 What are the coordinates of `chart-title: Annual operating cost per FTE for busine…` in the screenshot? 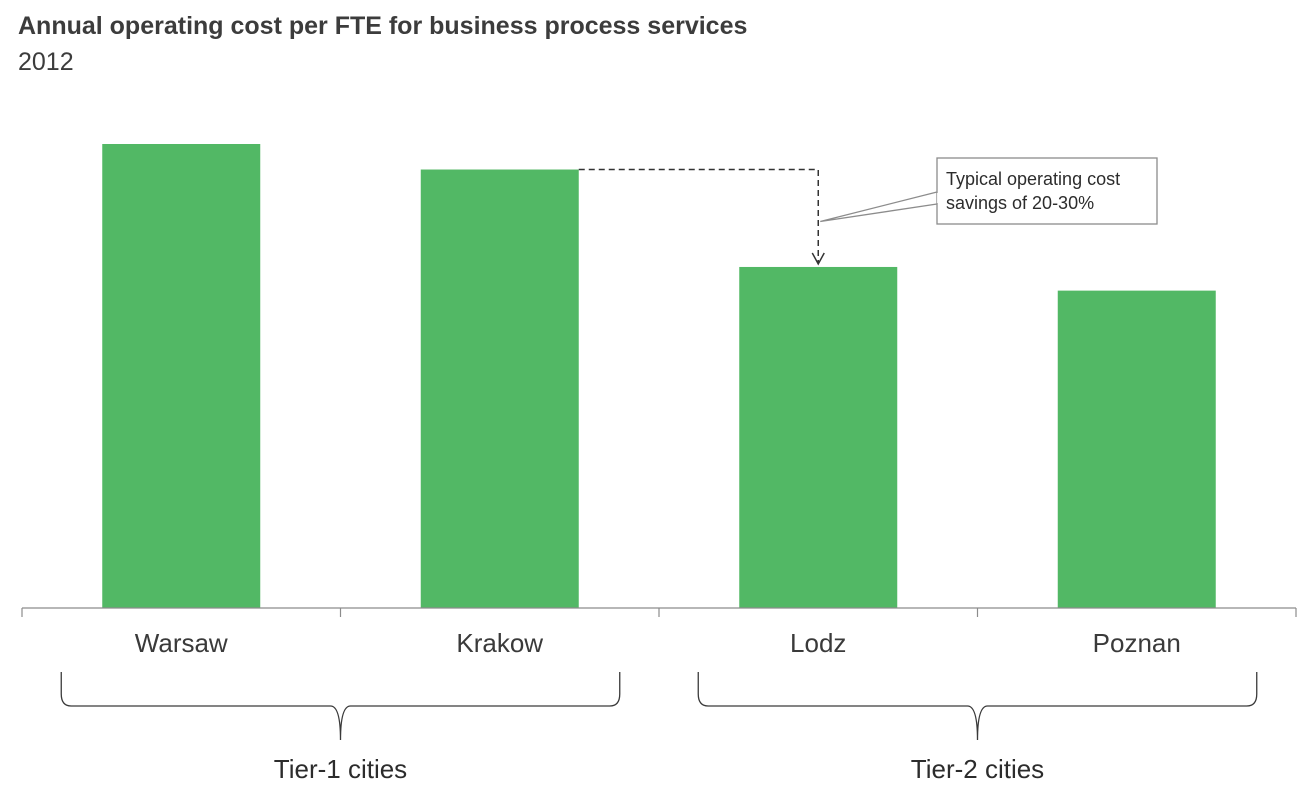 It's located at (383, 26).